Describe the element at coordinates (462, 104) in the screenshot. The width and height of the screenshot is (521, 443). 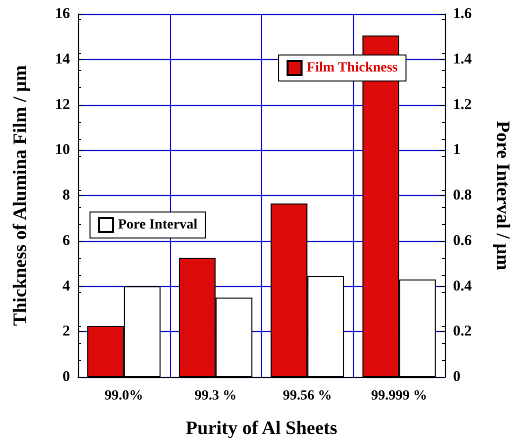
I see `y2-tick-label: 1.2` at that location.